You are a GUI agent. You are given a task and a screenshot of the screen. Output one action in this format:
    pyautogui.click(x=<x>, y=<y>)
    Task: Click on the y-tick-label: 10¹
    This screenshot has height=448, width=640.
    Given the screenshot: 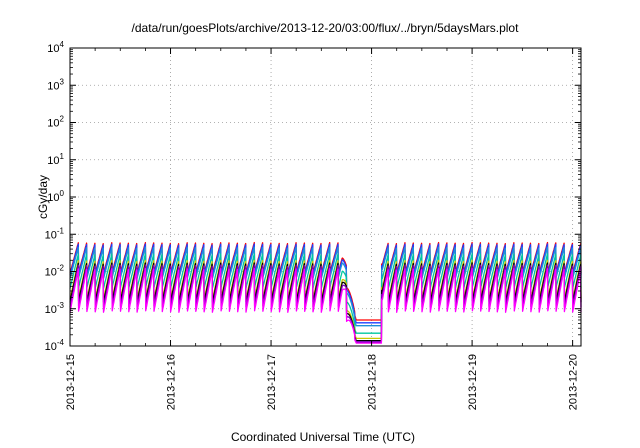 What is the action you would take?
    pyautogui.click(x=55, y=159)
    